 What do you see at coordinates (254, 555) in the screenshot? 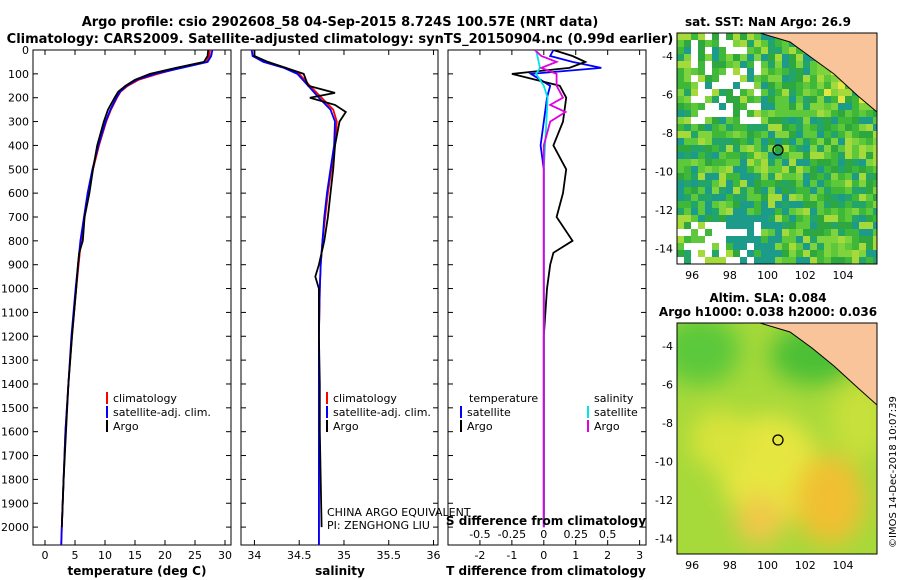
I see `x-tick-label: 34` at bounding box center [254, 555].